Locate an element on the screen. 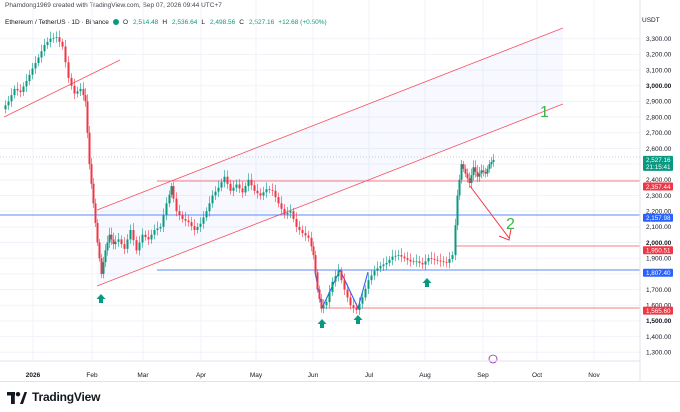  price-tag: 1,807.40 is located at coordinates (658, 272).